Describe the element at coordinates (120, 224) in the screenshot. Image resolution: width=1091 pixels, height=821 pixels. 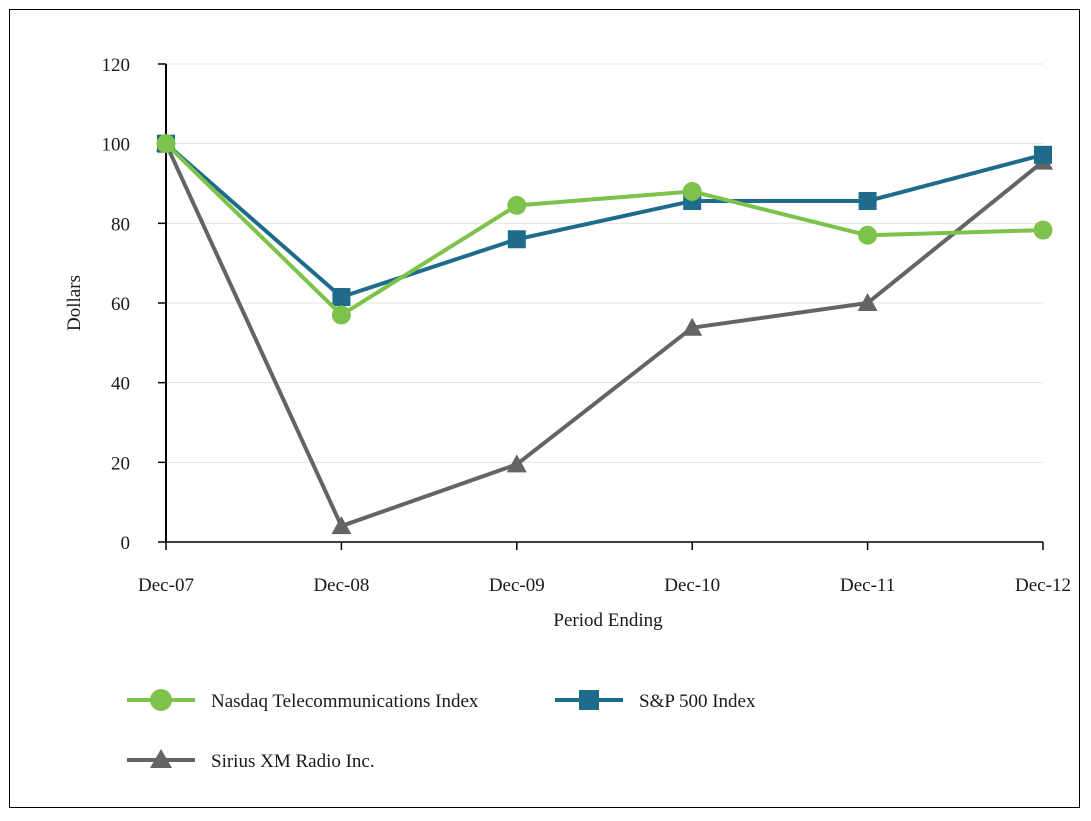
I see `y-tick-label: 80` at that location.